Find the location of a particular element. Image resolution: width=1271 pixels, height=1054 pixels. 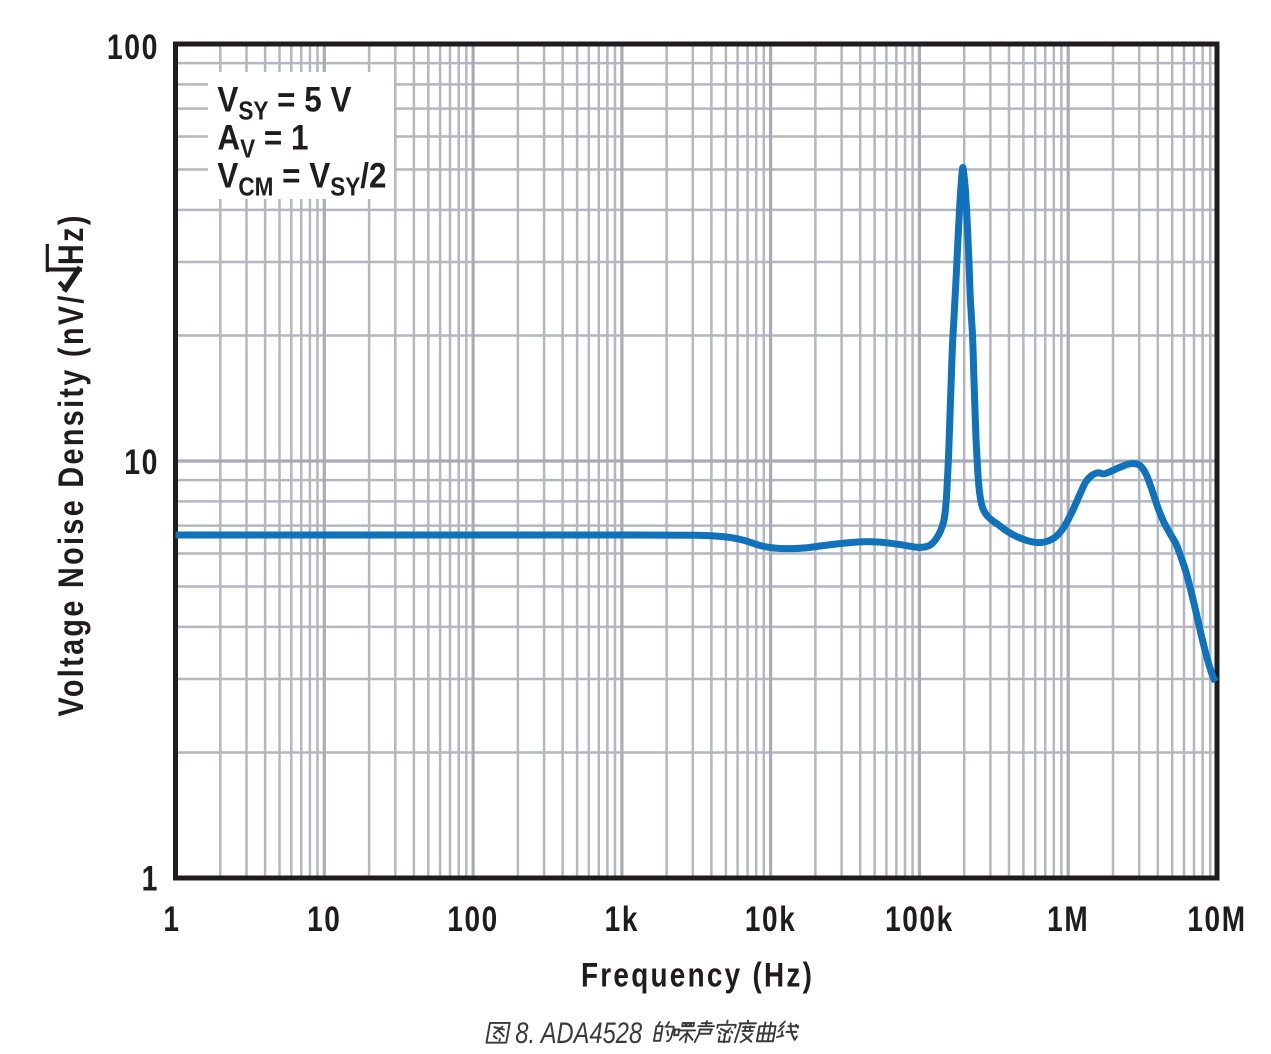

svg-text: Hz) is located at coordinates (70, 239).